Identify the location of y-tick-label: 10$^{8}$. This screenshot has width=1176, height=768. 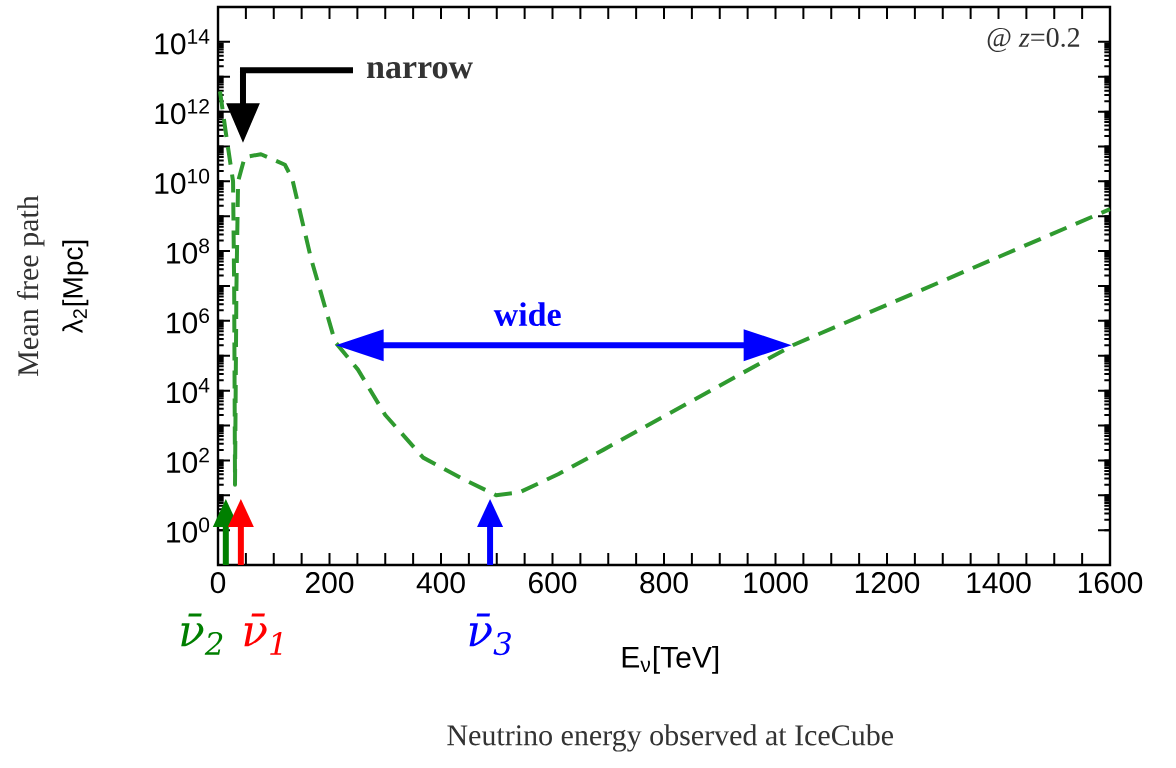
(188, 251).